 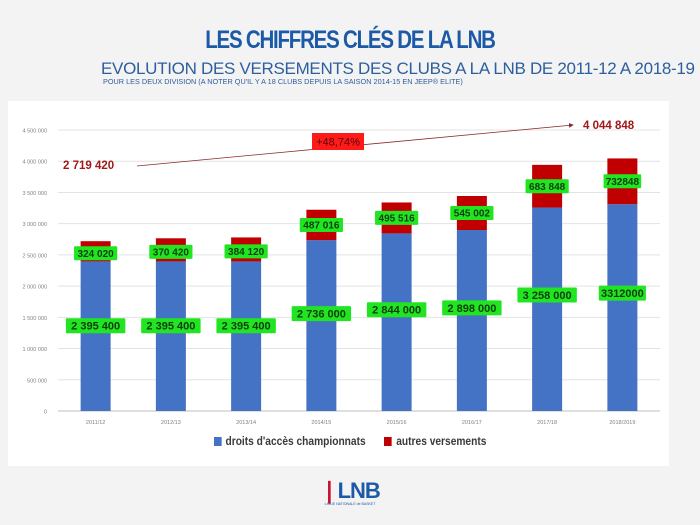 I want to click on label-autres: 487 016, so click(x=321, y=226).